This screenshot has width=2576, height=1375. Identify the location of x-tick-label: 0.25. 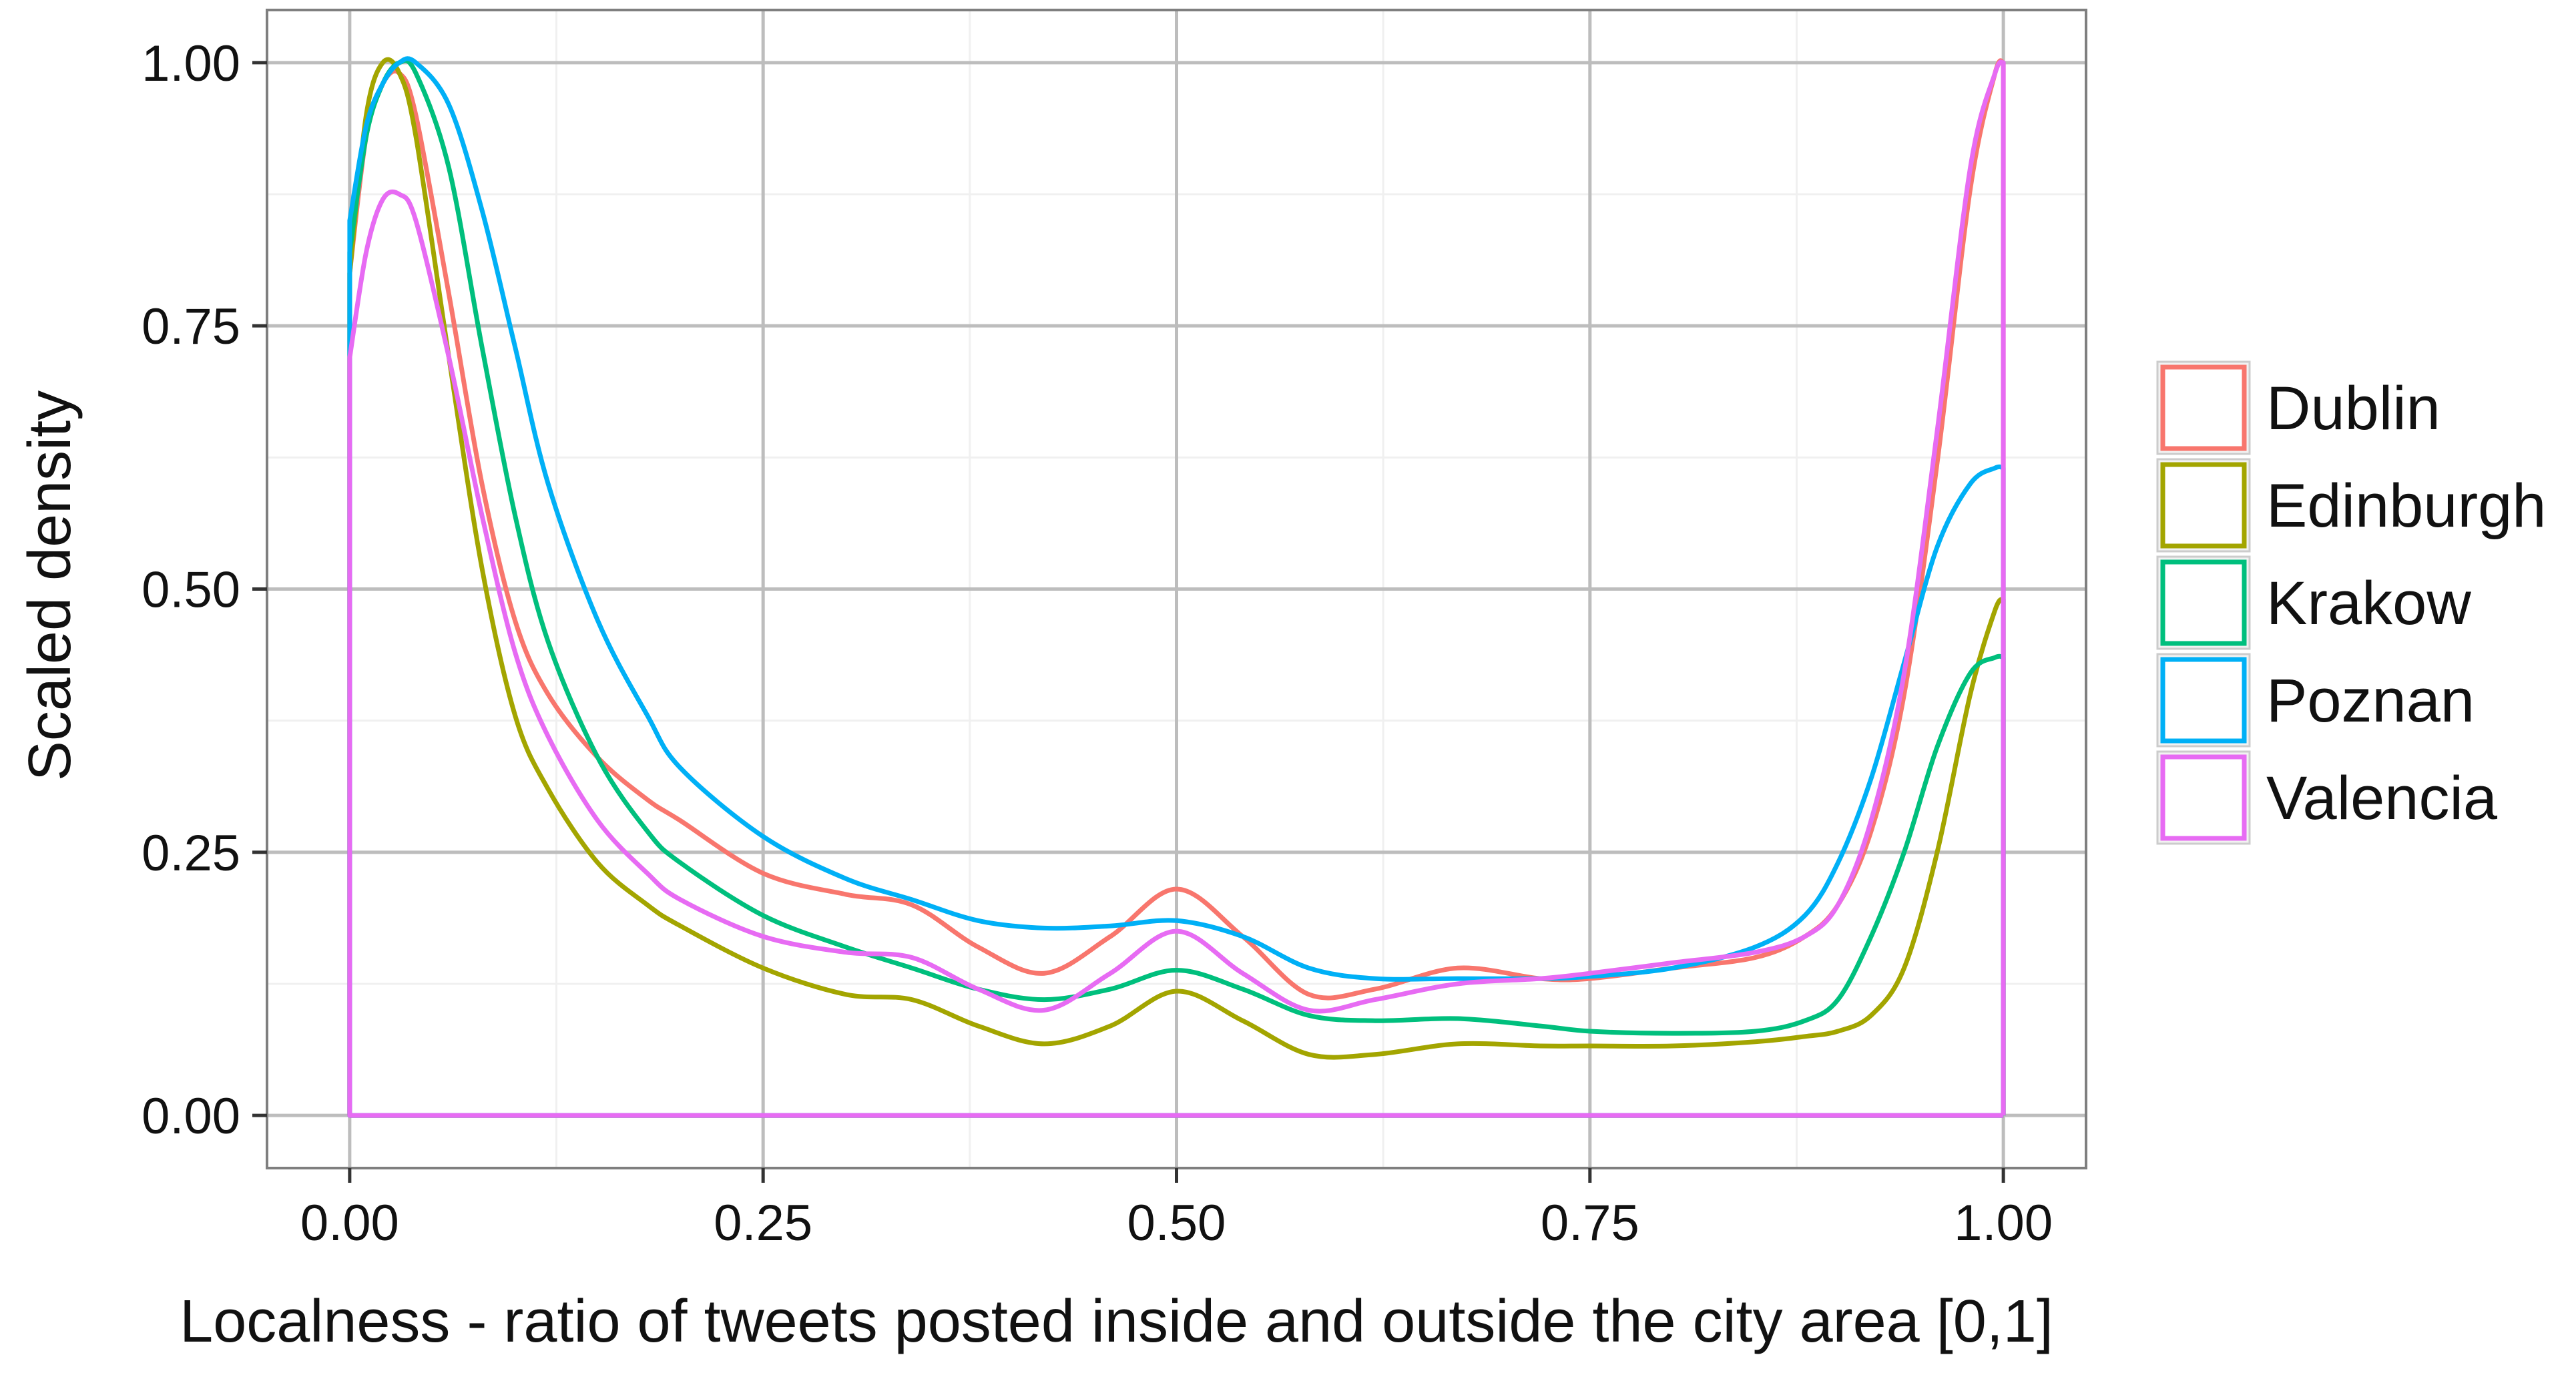
(763, 1224).